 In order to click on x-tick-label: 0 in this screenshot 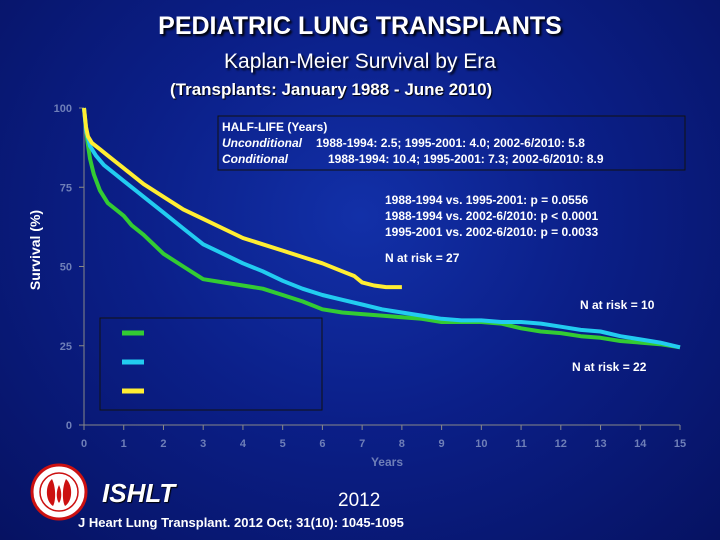, I will do `click(84, 444)`.